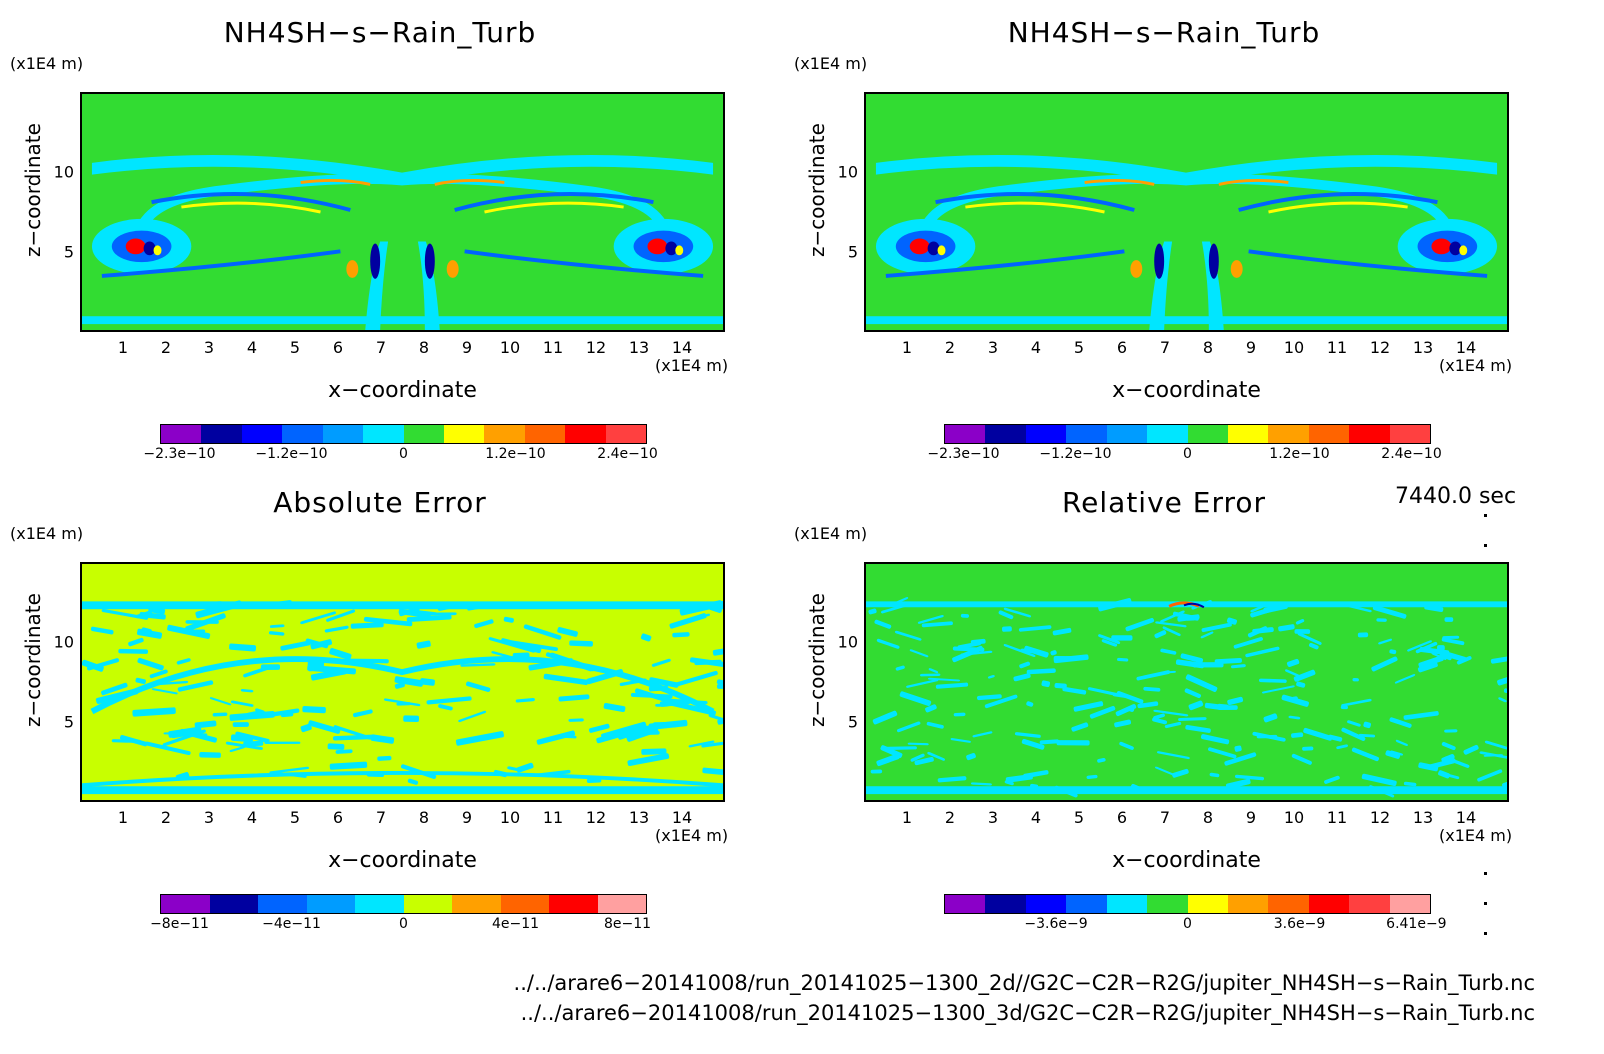 Image resolution: width=1604 pixels, height=1054 pixels. I want to click on error-arc, so click(402, 685).